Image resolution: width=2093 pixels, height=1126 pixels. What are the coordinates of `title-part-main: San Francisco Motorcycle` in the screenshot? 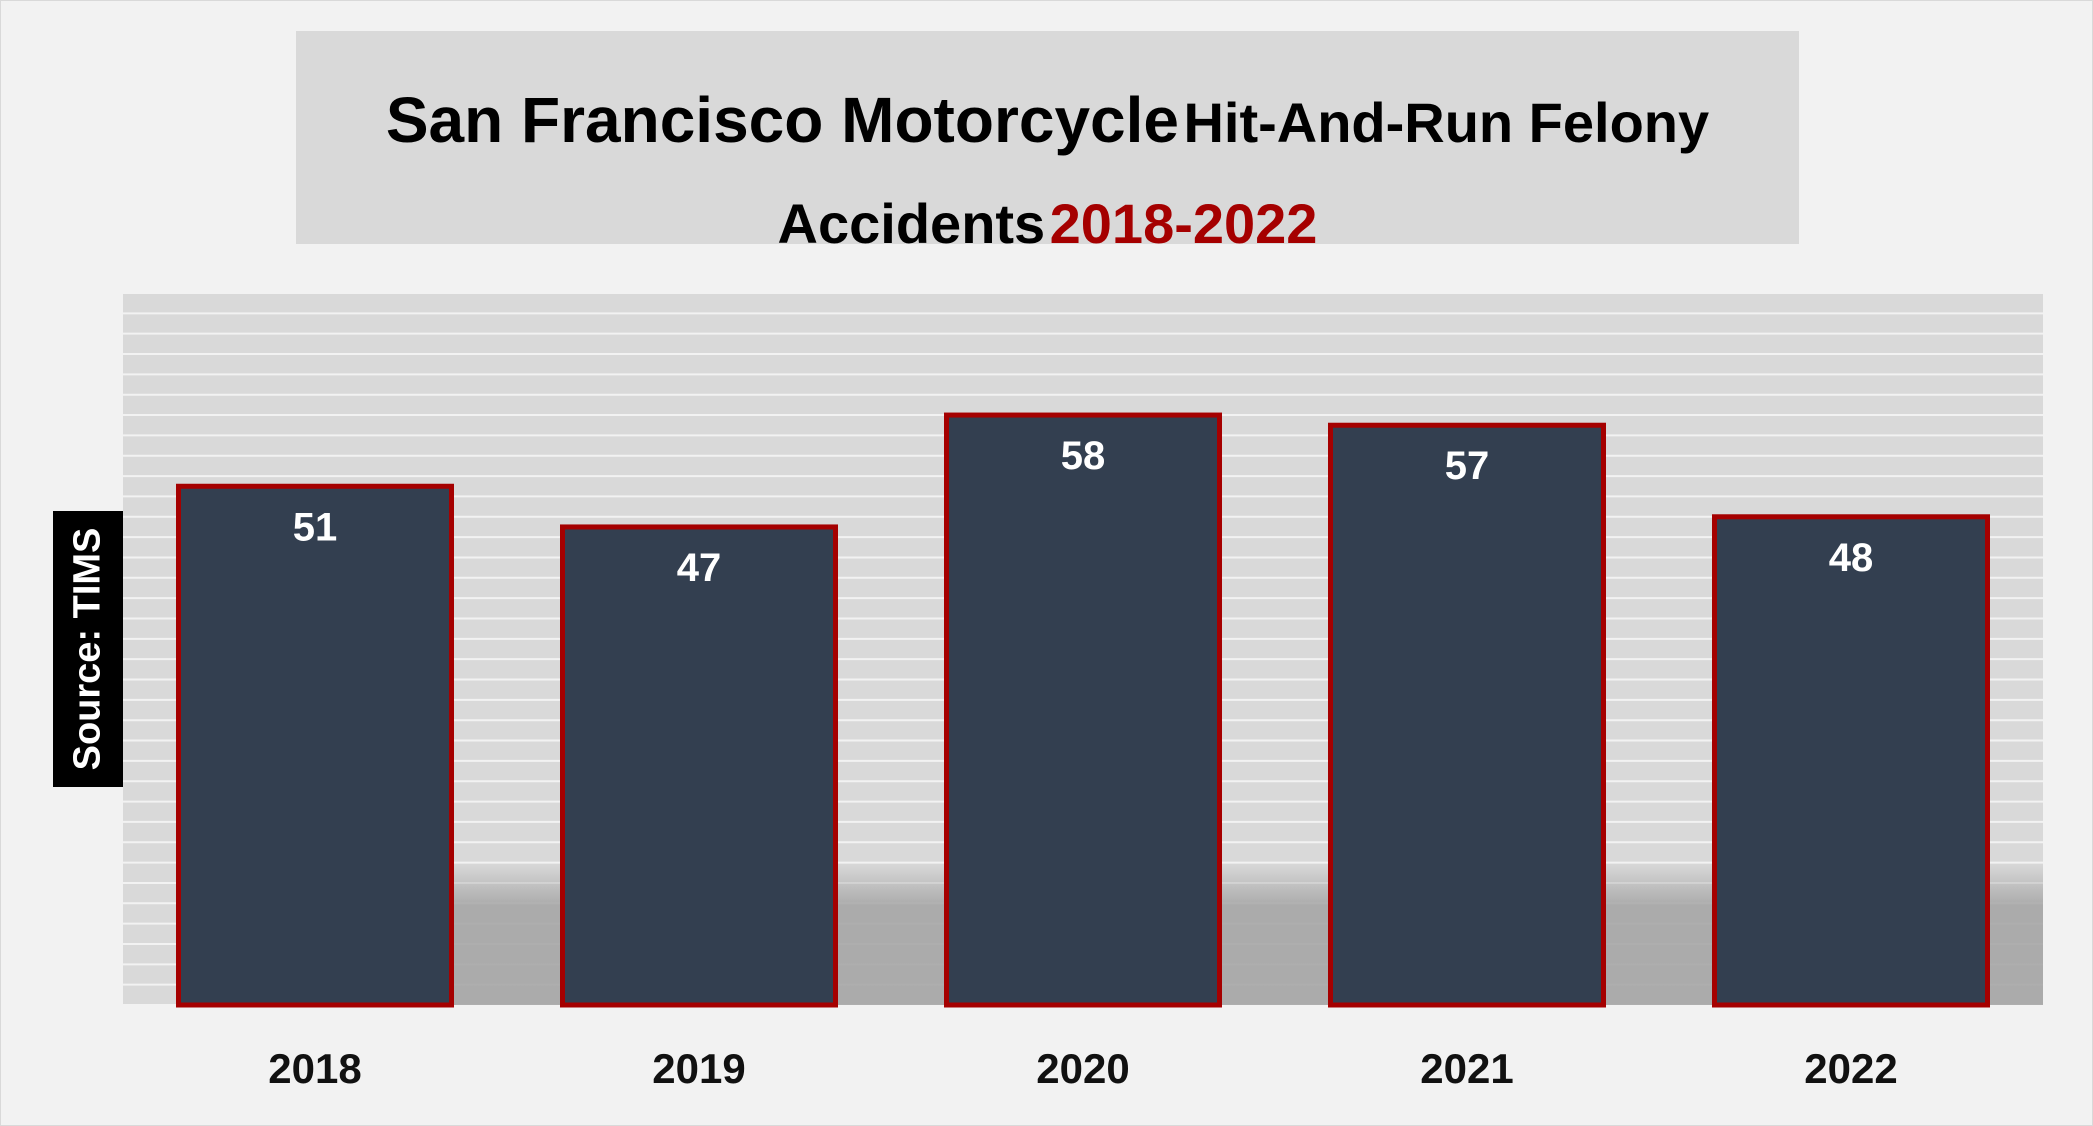 It's located at (782, 120).